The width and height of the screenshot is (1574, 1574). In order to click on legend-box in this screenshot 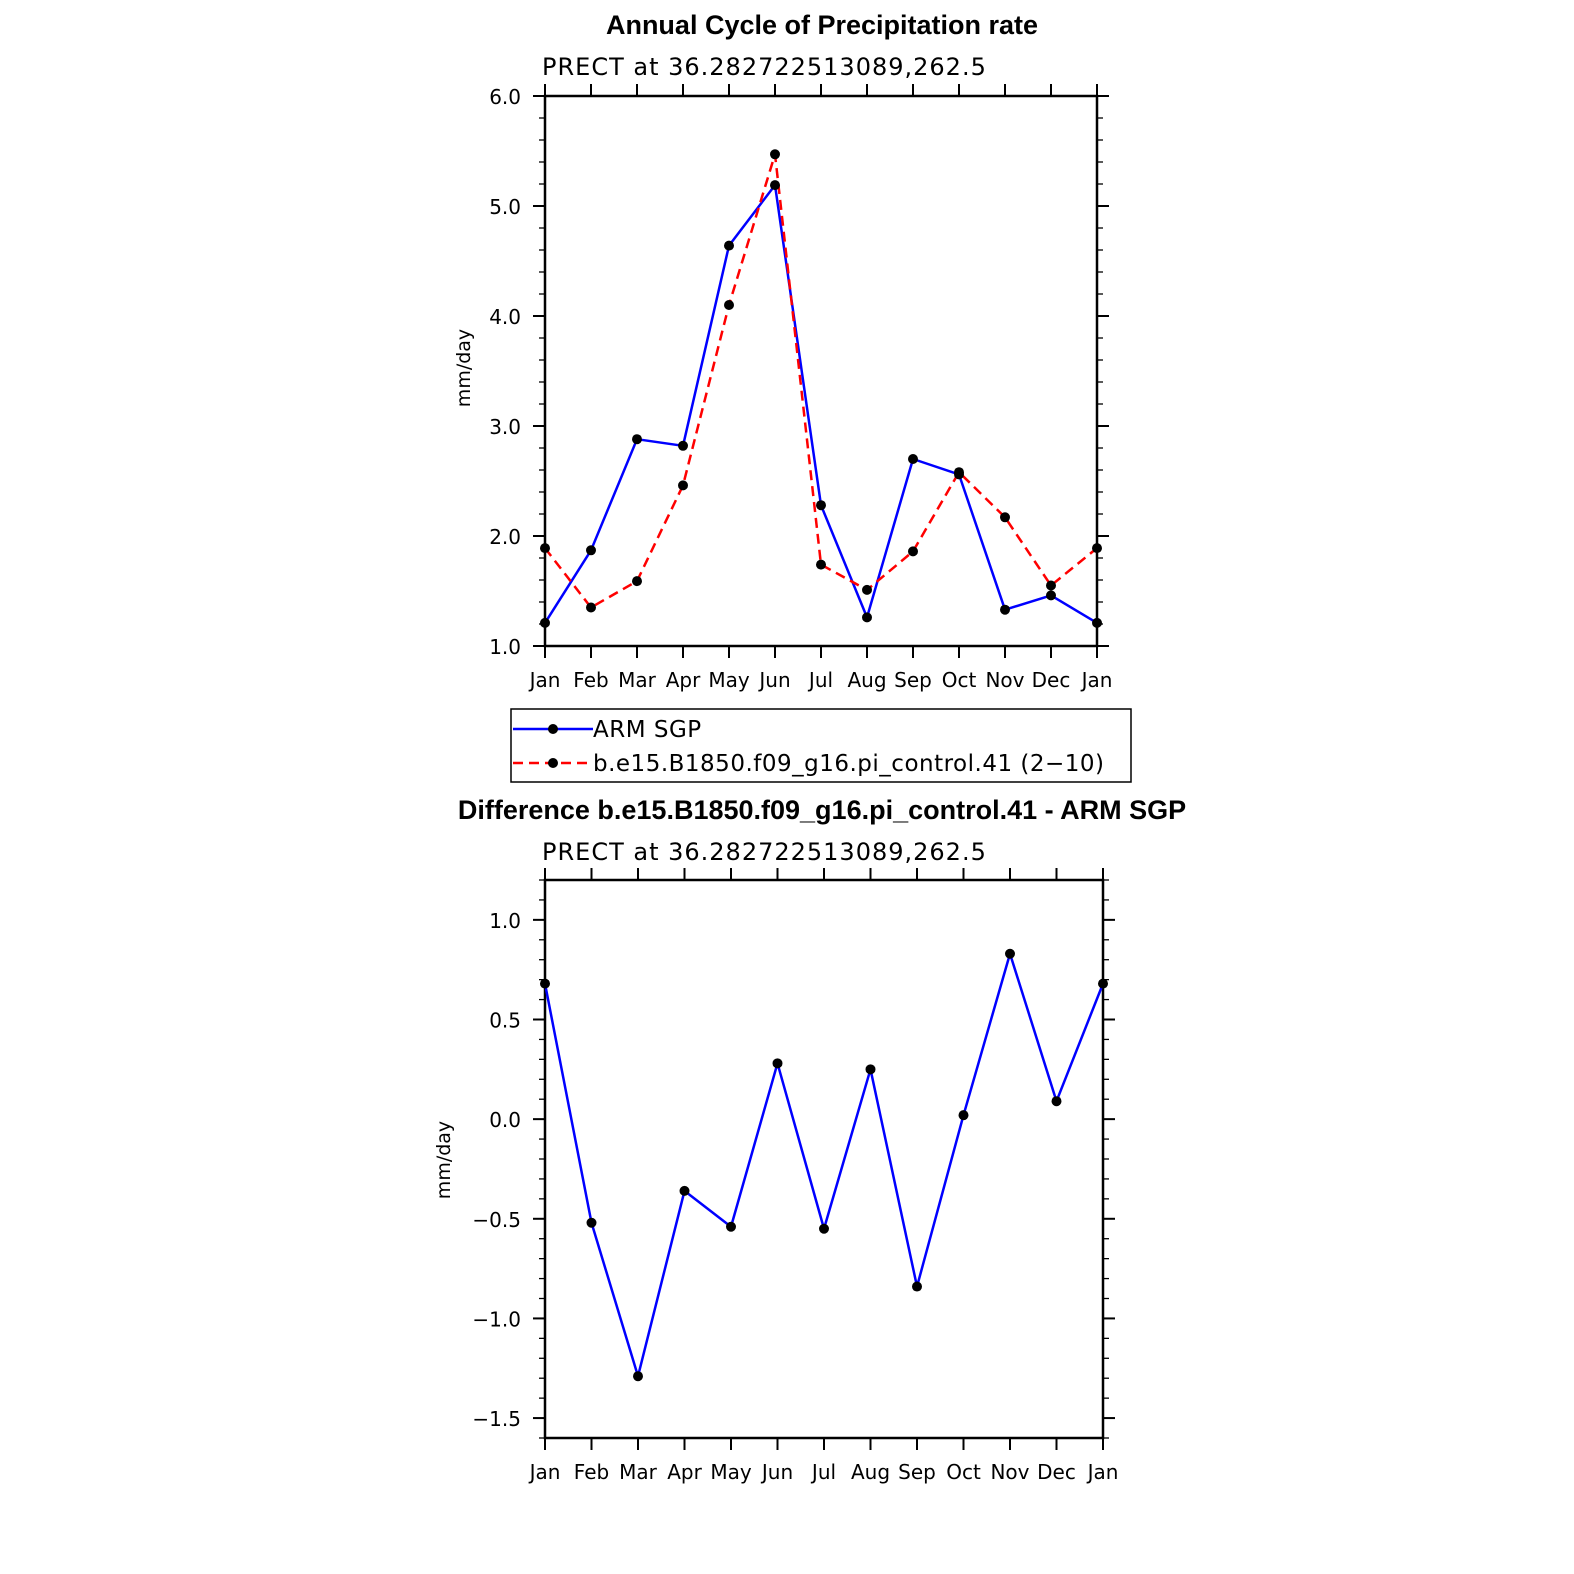, I will do `click(821, 745)`.